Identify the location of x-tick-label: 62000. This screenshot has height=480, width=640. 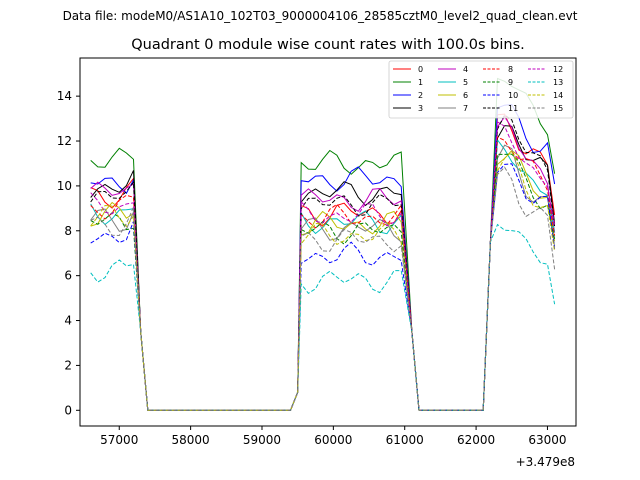
(476, 440).